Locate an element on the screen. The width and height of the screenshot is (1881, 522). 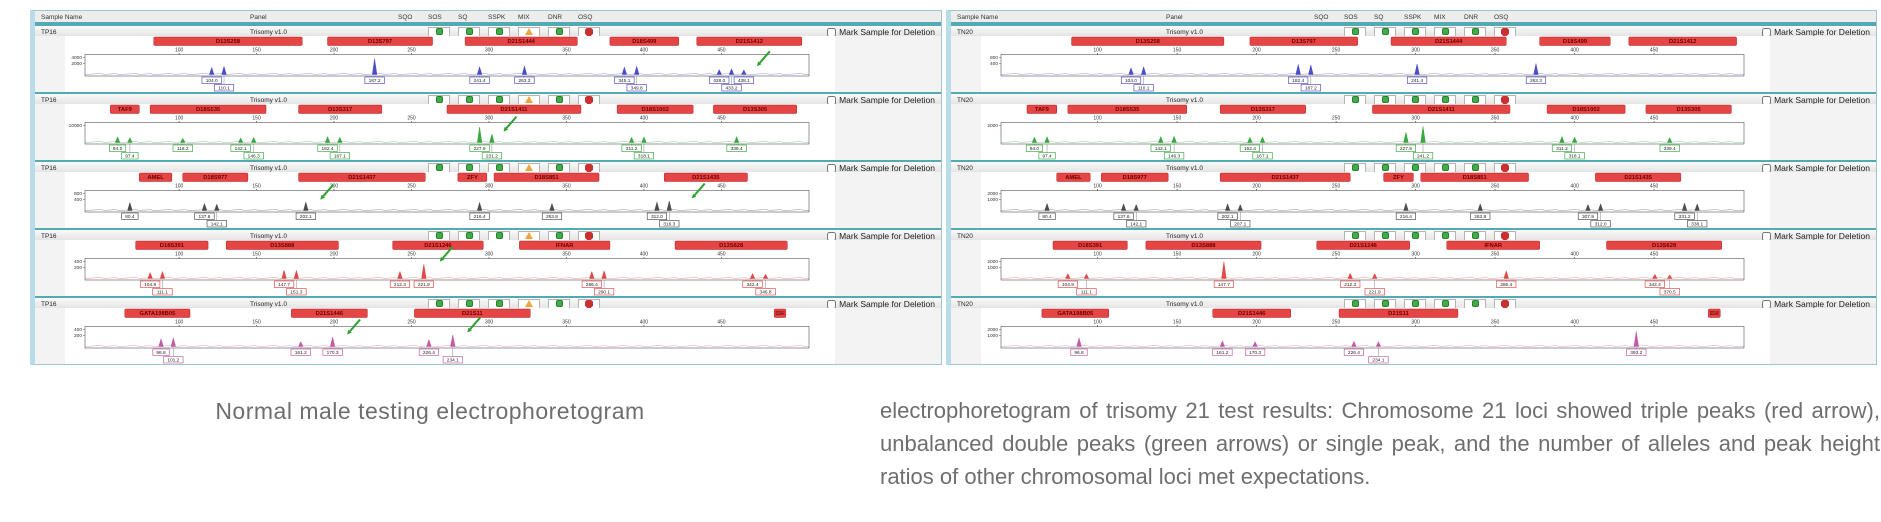
allele-label: 216.4 is located at coordinates (1406, 217).